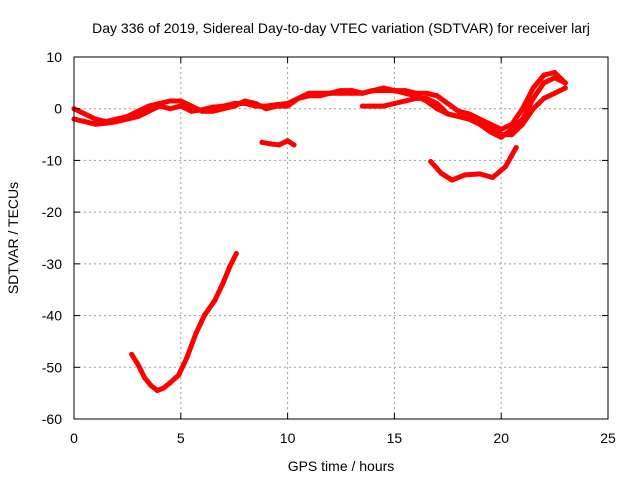  Describe the element at coordinates (58, 109) in the screenshot. I see `y-tick-label: 0` at that location.